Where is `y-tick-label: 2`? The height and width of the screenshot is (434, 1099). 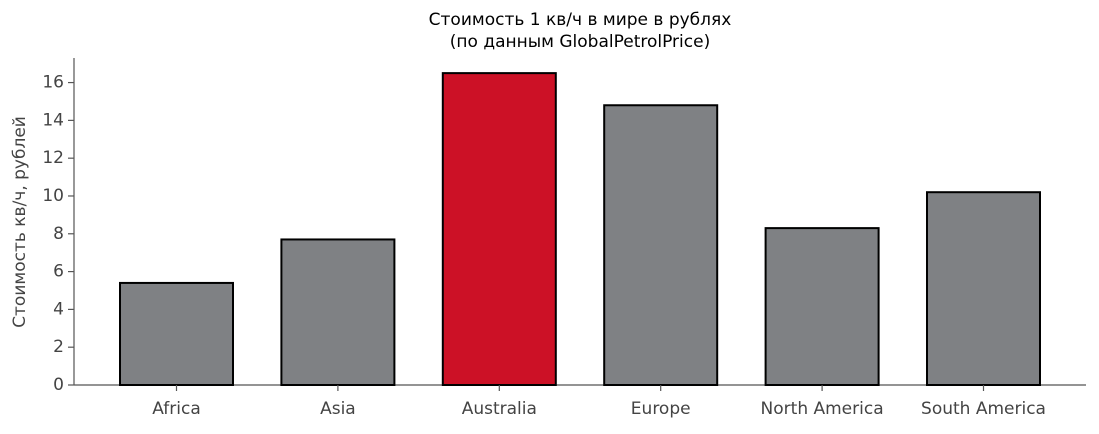 y-tick-label: 2 is located at coordinates (58, 347).